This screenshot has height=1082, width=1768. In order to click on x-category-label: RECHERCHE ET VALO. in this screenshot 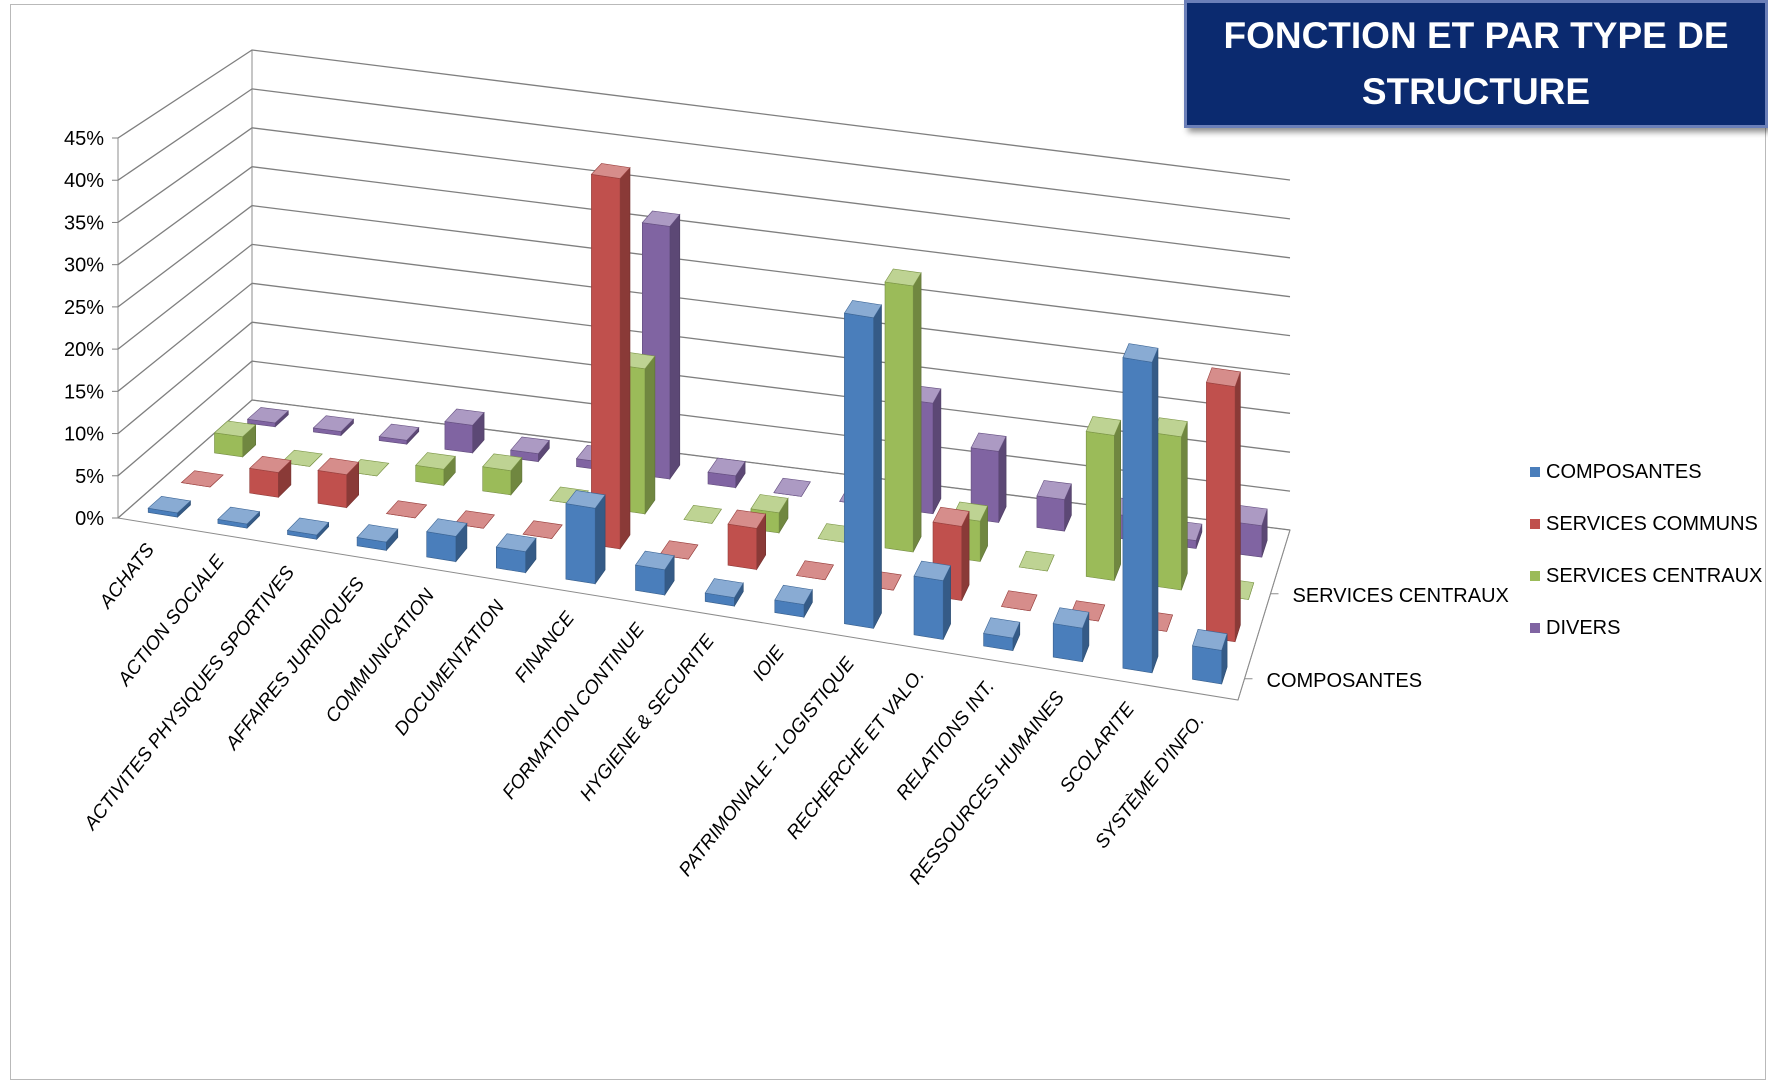, I will do `click(856, 754)`.